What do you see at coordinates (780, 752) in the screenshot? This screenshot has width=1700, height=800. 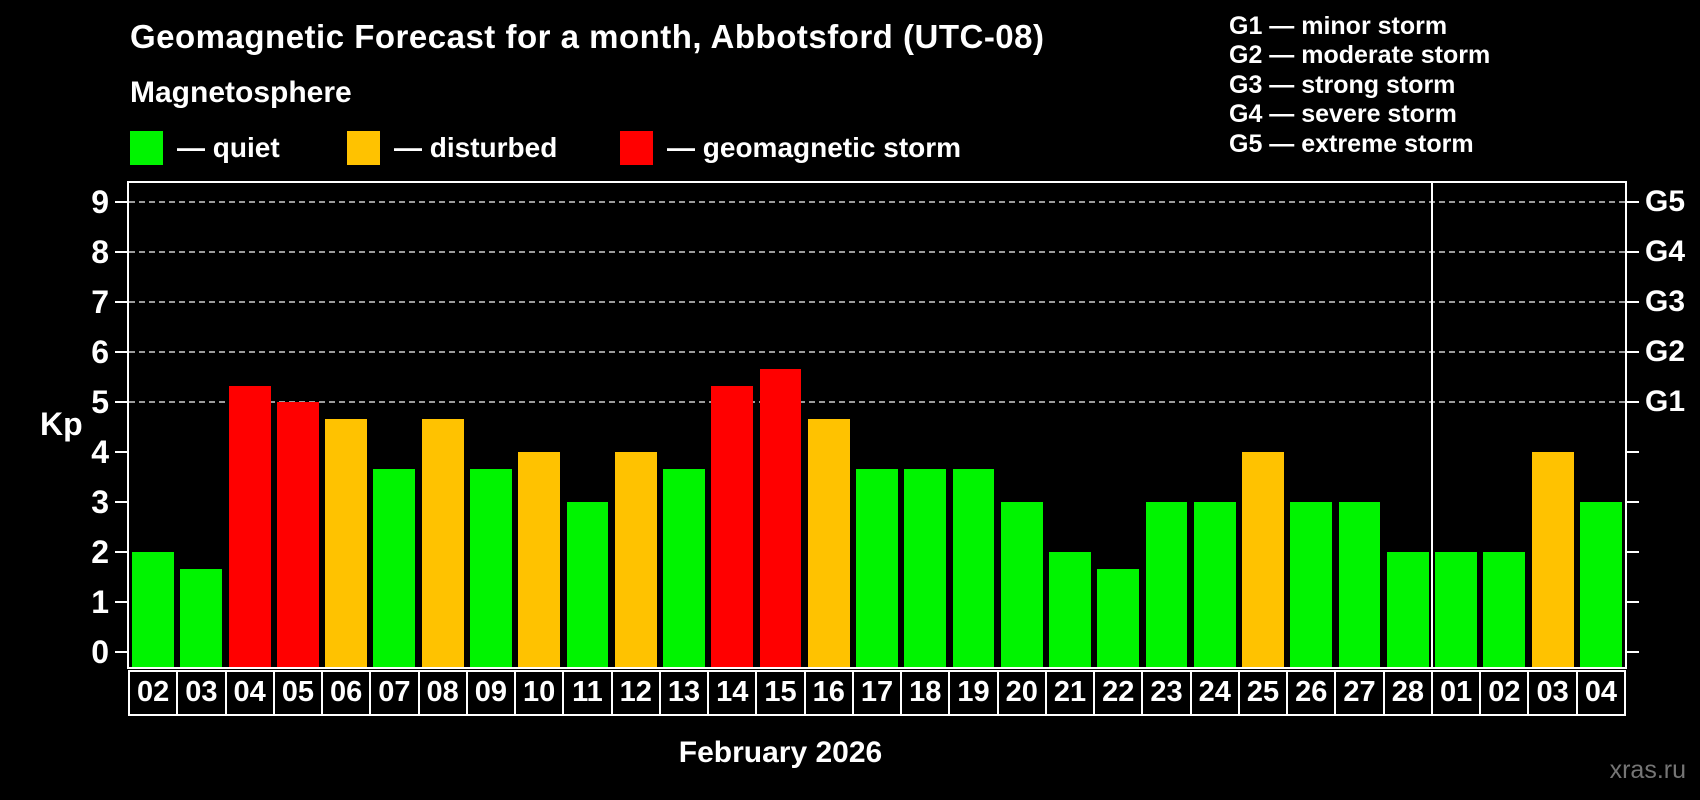 I see `month-caption: February 2026` at bounding box center [780, 752].